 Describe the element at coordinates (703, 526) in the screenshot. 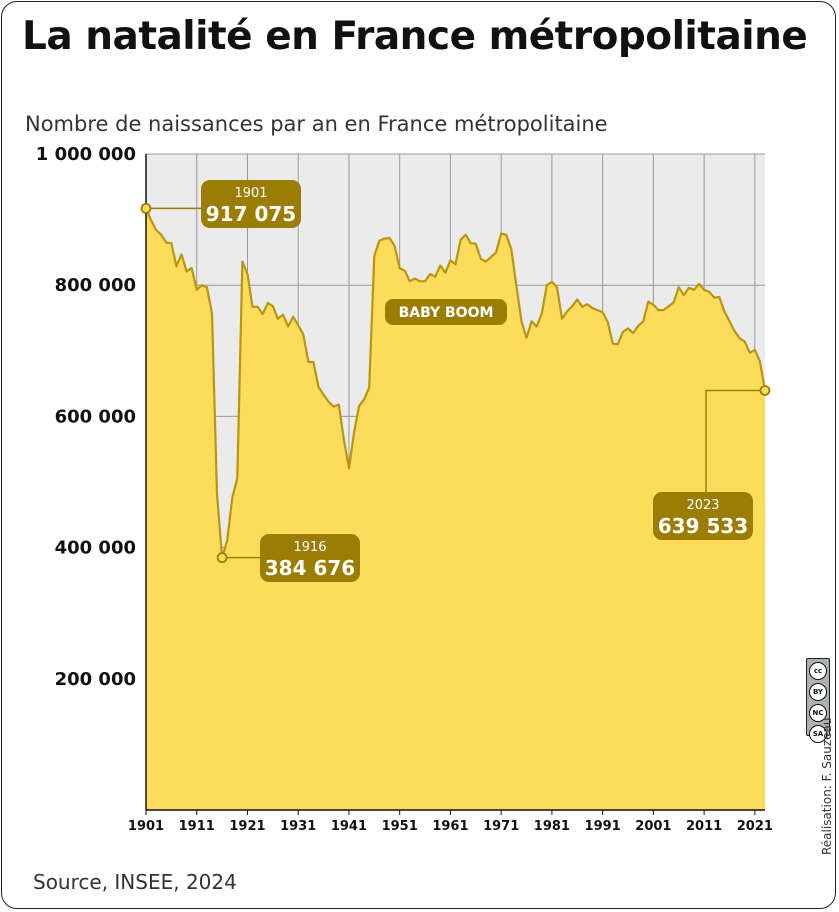

I see `callout-value: 639 533` at that location.